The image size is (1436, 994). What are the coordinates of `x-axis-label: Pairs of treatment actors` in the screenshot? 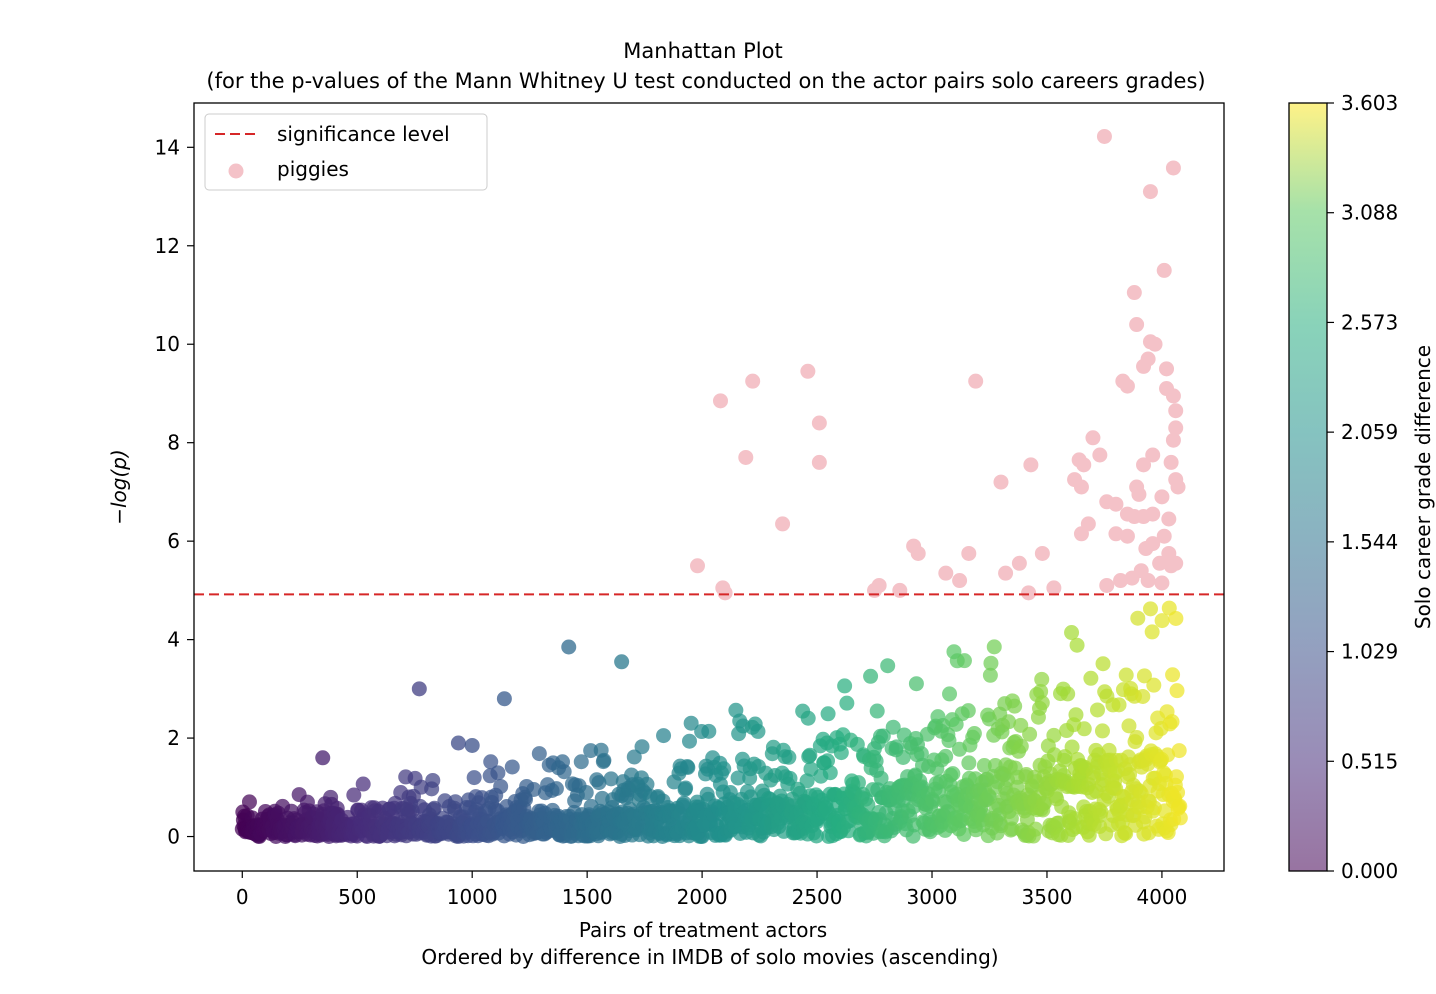 It's located at (703, 930).